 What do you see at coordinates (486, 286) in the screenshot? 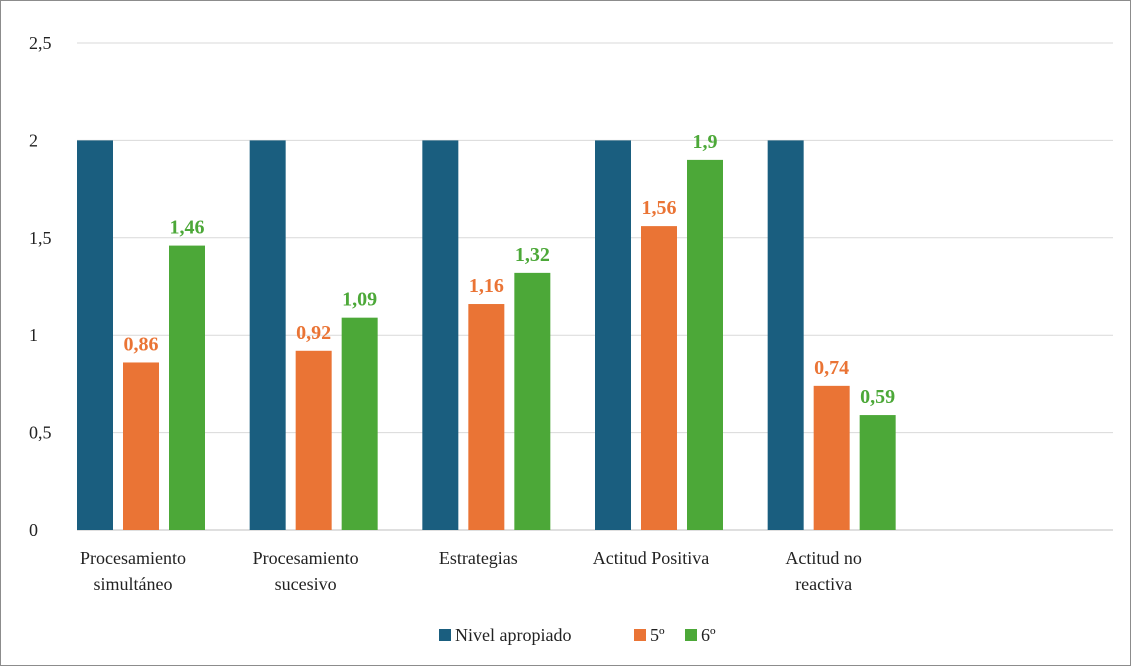
I see `data-label: 1,16` at bounding box center [486, 286].